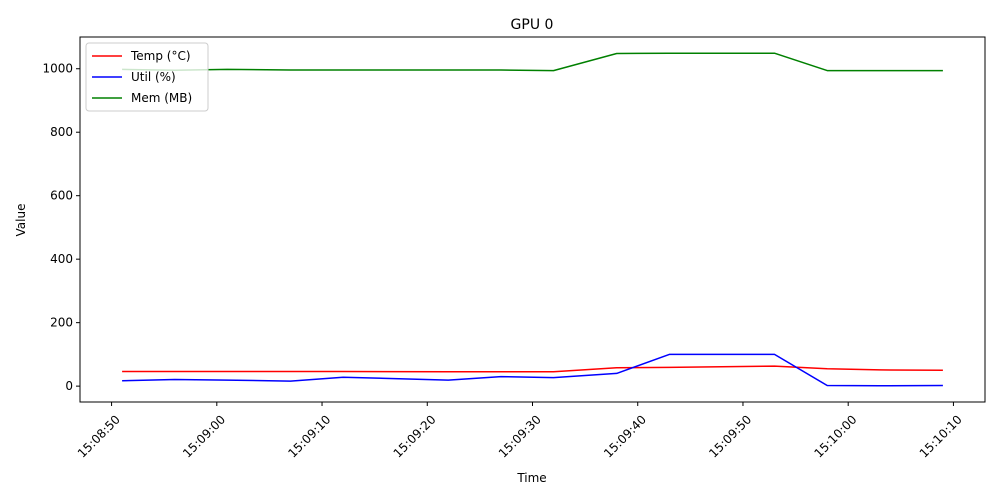 The height and width of the screenshot is (500, 1000). Describe the element at coordinates (61, 259) in the screenshot. I see `y-tick-label: 400` at that location.